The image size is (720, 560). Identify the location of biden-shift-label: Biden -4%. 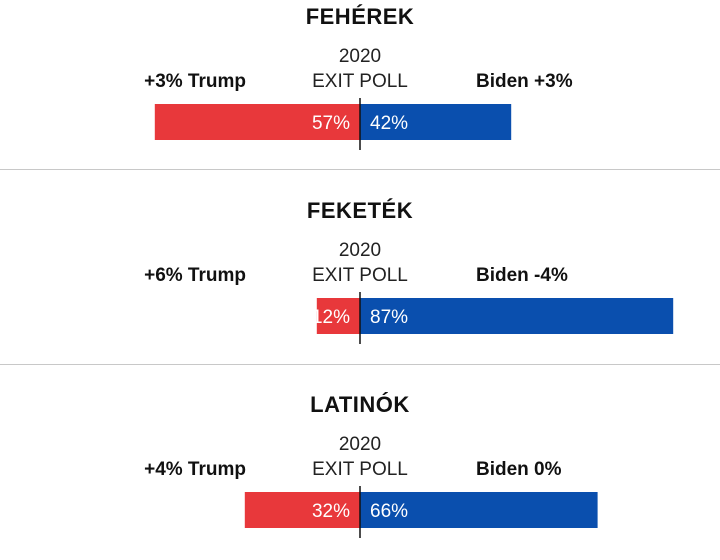
(522, 275).